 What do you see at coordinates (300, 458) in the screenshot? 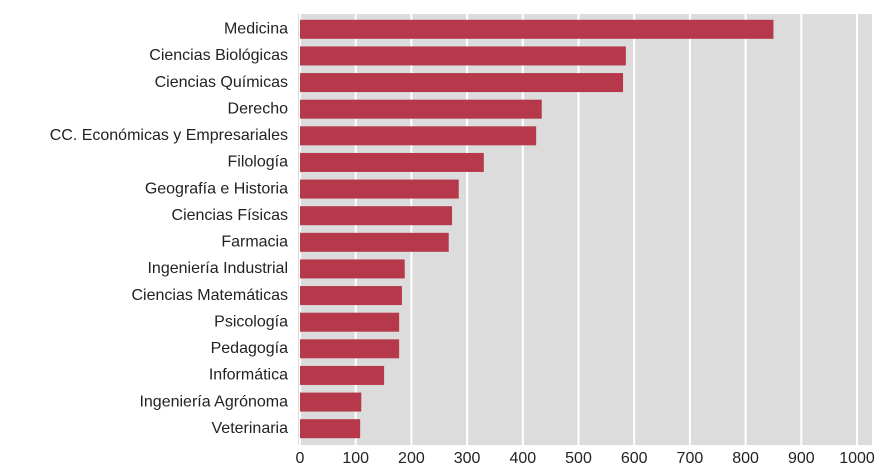
I see `x-tick-label: 0` at bounding box center [300, 458].